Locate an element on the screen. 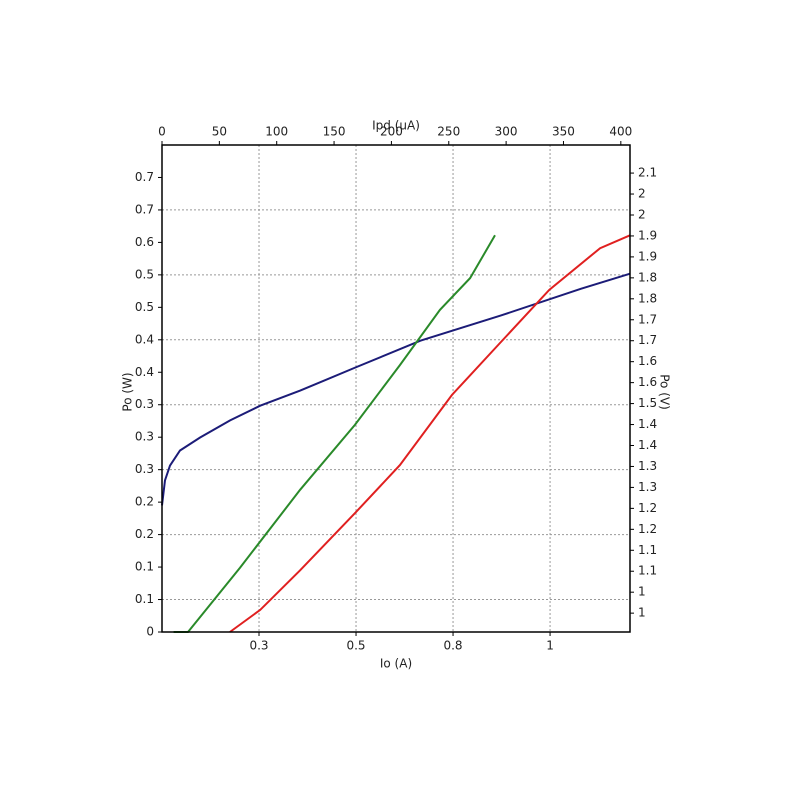 The height and width of the screenshot is (804, 800). x2-tick-label: 100 is located at coordinates (276, 132).